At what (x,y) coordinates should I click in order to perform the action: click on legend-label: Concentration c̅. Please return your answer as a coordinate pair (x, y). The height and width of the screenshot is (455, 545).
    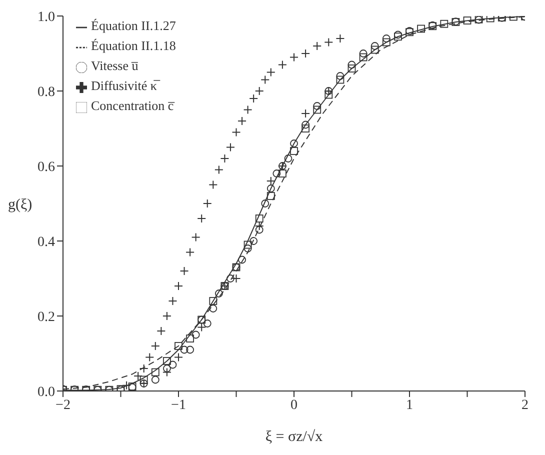
    Looking at the image, I should click on (132, 105).